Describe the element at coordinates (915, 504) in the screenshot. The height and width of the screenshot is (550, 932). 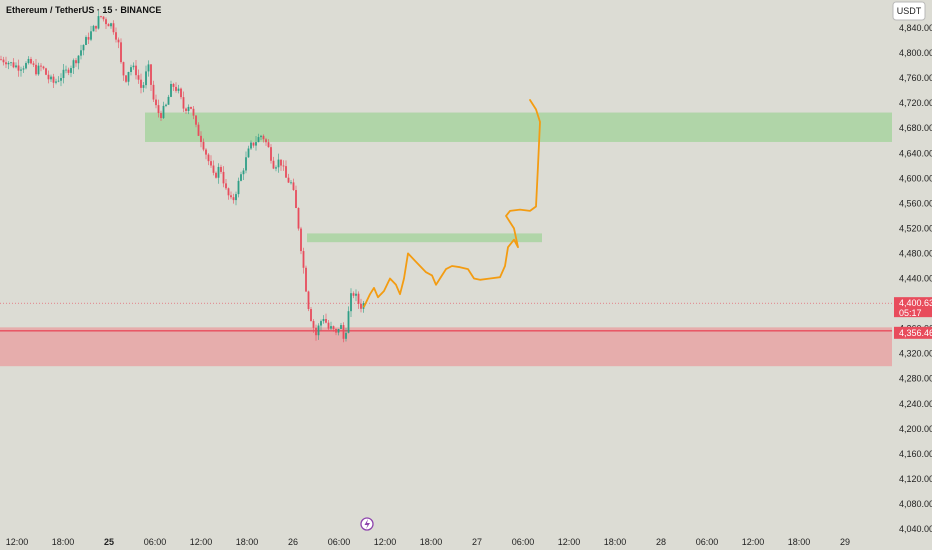
I see `price-tick-label: 4,080.00` at that location.